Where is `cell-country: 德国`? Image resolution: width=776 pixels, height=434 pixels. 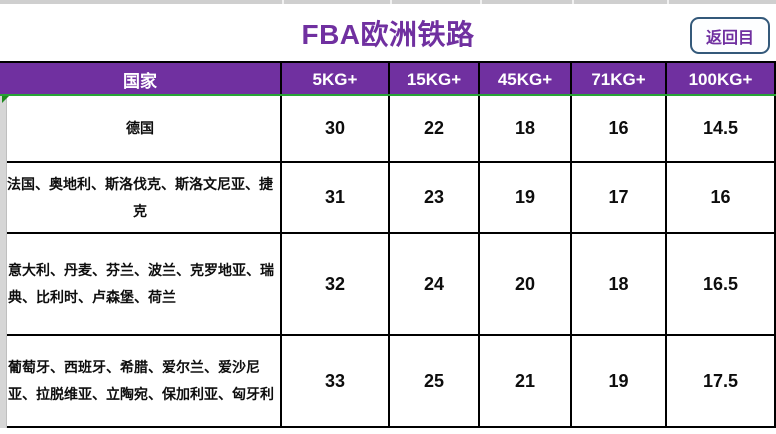 cell-country: 德国 is located at coordinates (141, 129).